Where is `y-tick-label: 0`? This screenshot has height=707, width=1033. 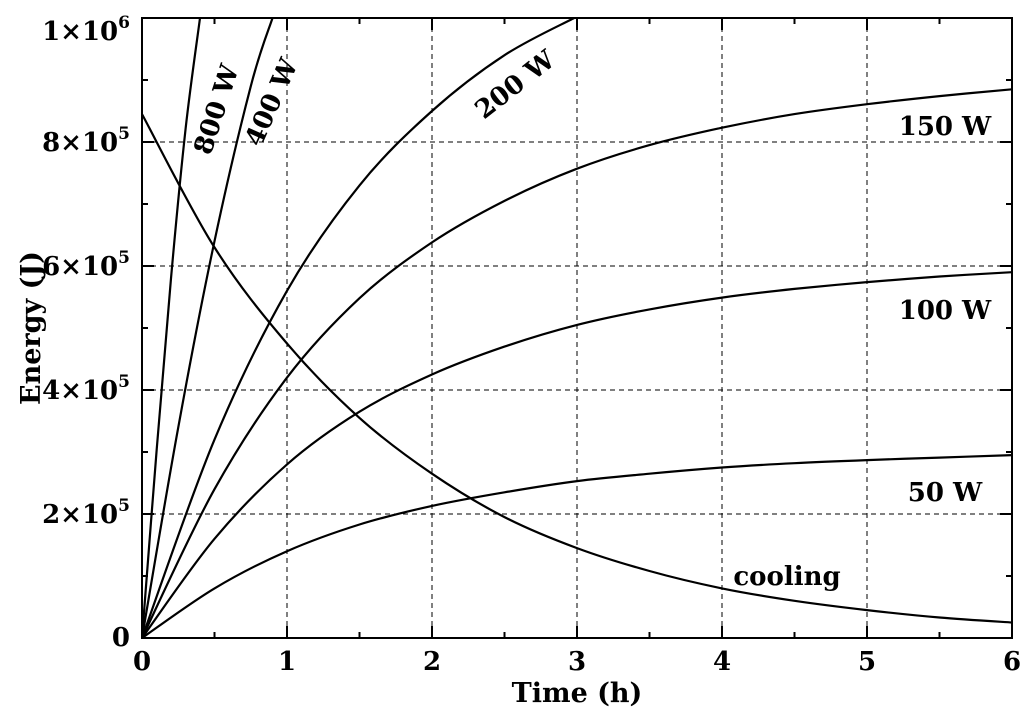 y-tick-label: 0 is located at coordinates (121, 638).